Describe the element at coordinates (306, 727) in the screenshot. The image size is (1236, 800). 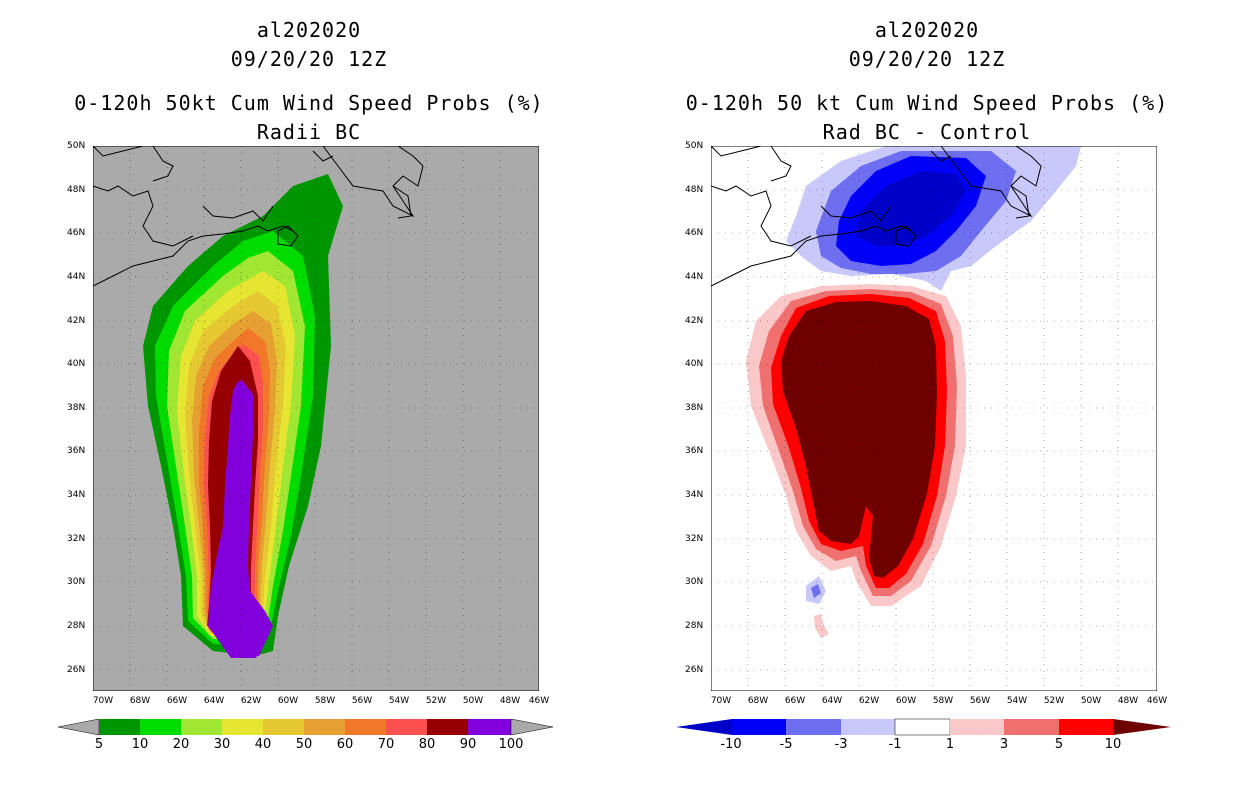
I see `left-colorbar` at that location.